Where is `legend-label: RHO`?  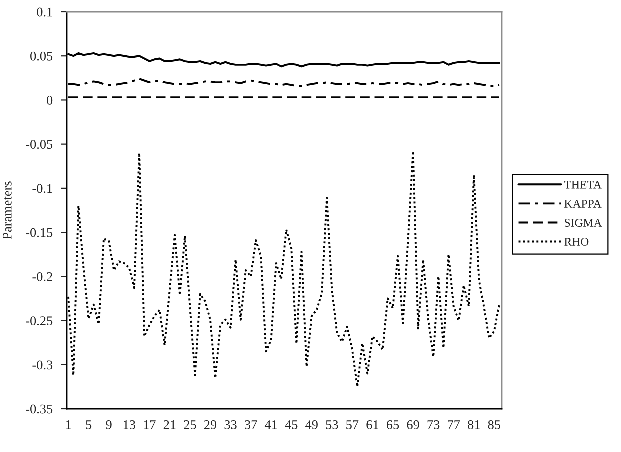 legend-label: RHO is located at coordinates (576, 242).